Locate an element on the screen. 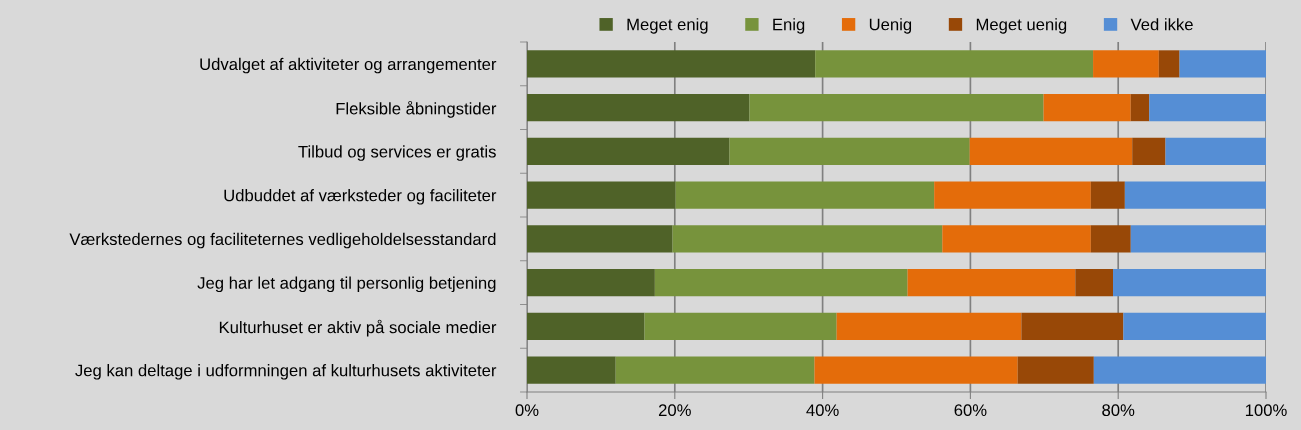  x-tick-label: 100% is located at coordinates (1266, 410).